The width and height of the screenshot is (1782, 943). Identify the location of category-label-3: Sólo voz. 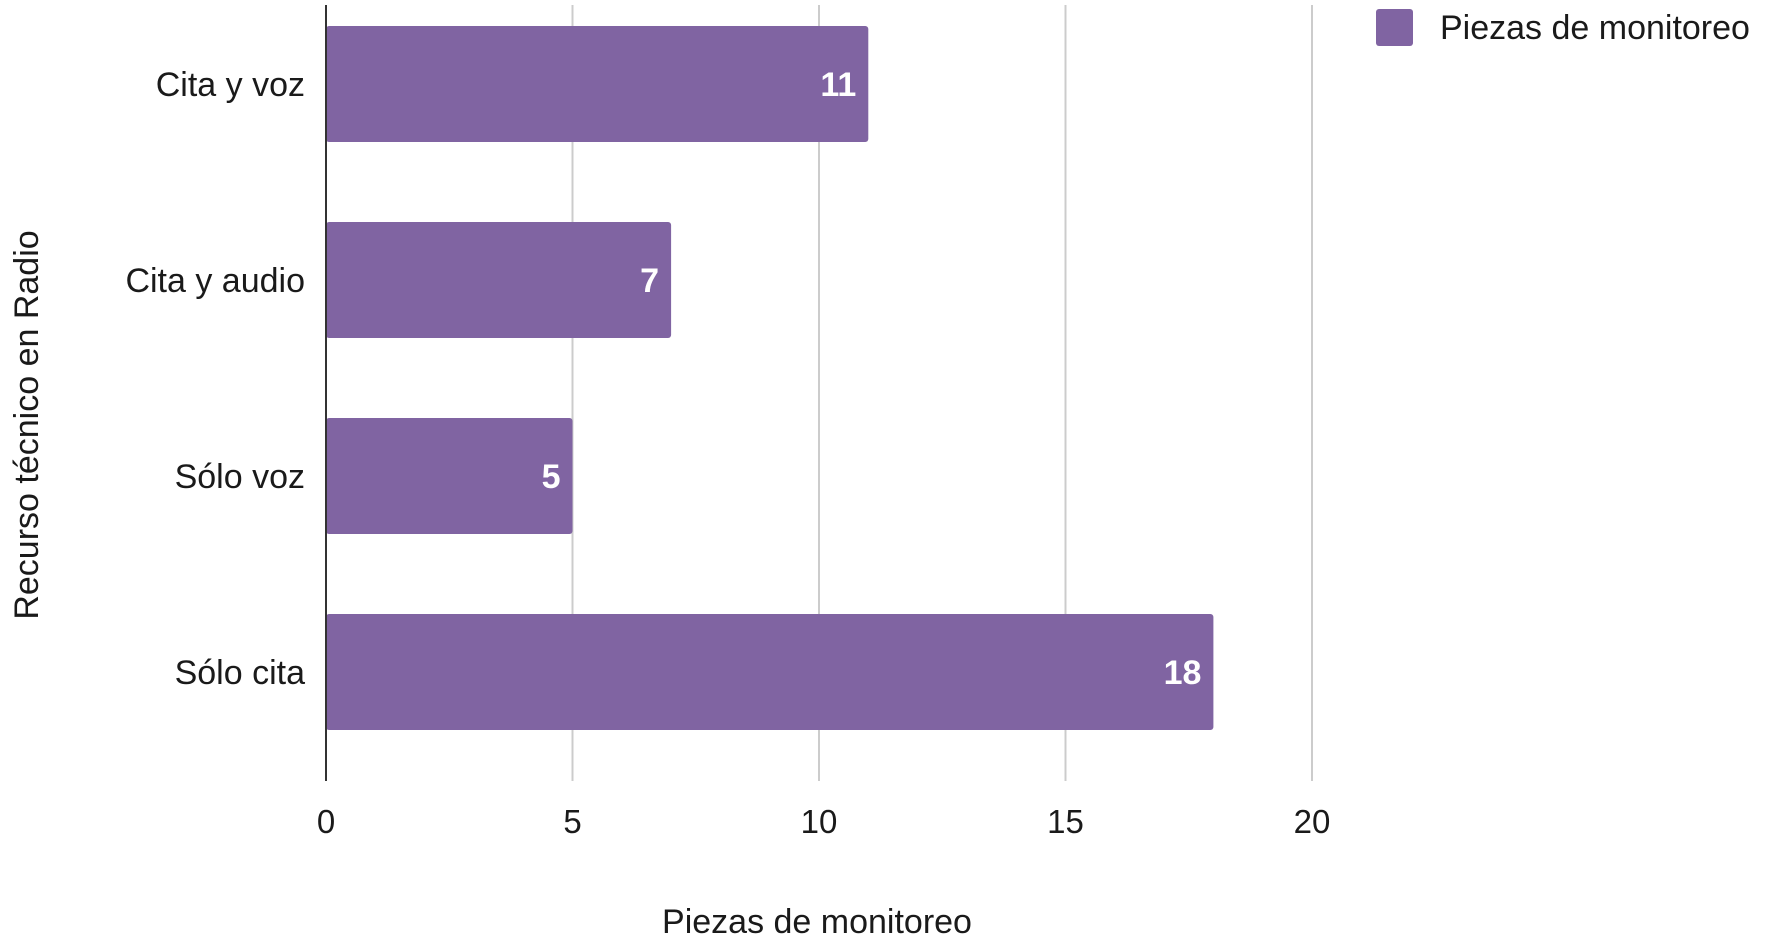
(240, 477).